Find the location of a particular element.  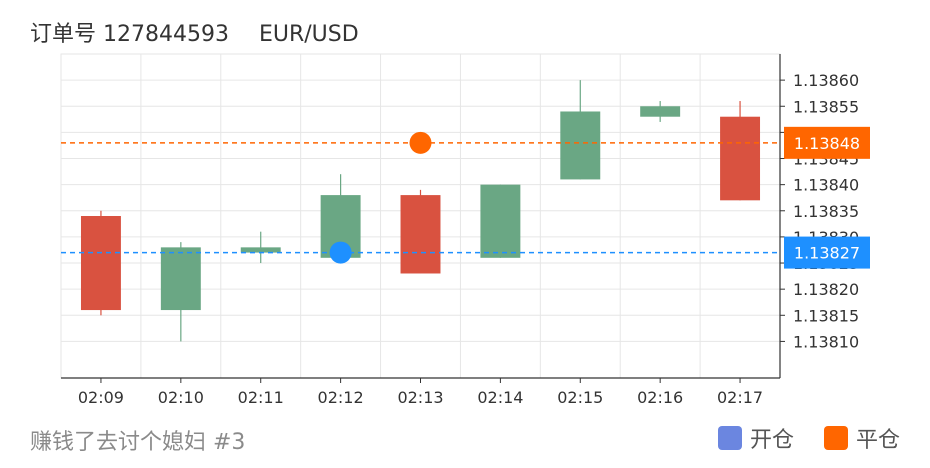

x-tick-label: 02:12 is located at coordinates (341, 397).